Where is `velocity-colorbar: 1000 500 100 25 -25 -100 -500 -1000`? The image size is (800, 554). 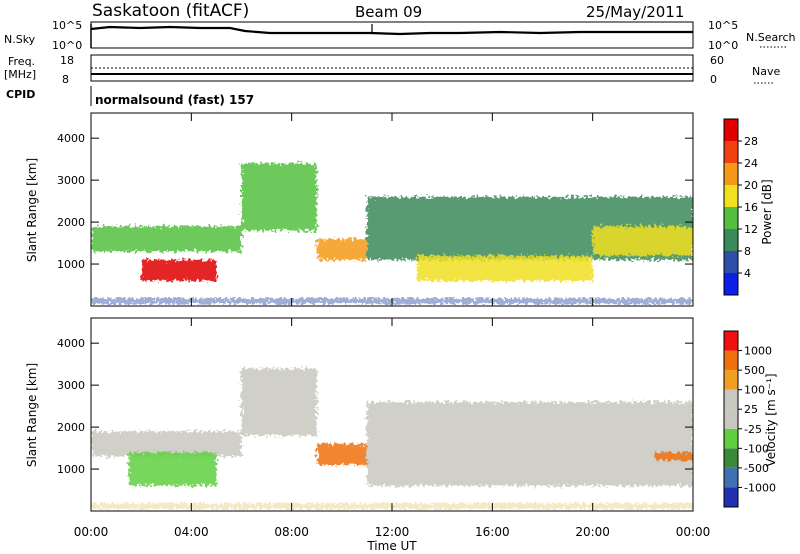
velocity-colorbar: 1000 500 100 25 -25 -100 -500 -1000 is located at coordinates (749, 419).